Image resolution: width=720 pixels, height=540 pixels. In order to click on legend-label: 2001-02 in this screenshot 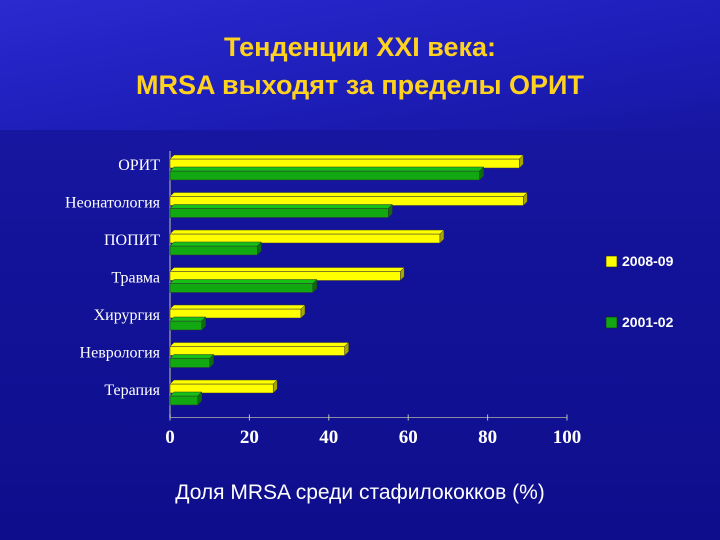, I will do `click(648, 322)`.